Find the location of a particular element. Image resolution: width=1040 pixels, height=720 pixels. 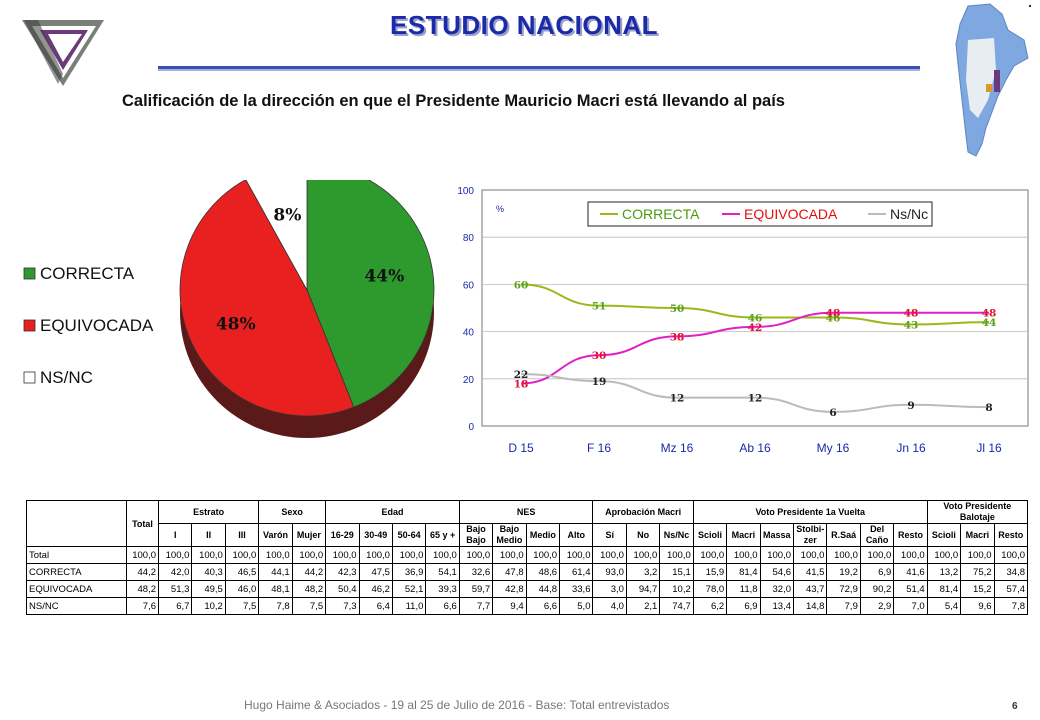

table-cell: 7,6 is located at coordinates (142, 606).